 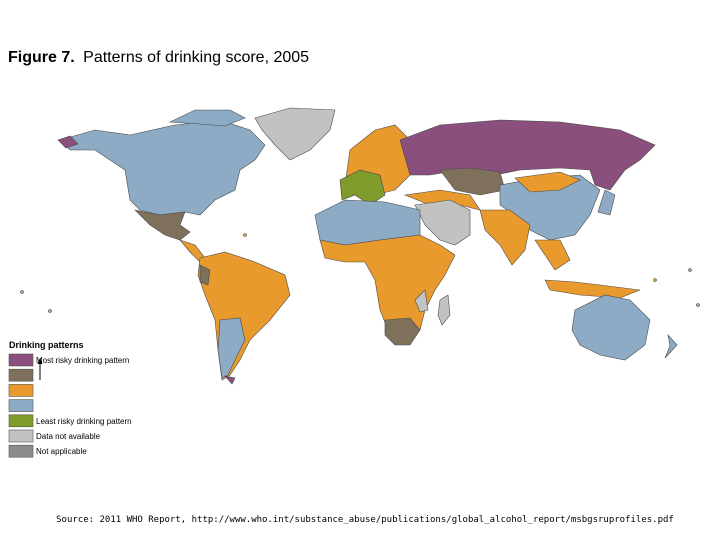 What do you see at coordinates (162, 225) in the screenshot?
I see `mexico` at bounding box center [162, 225].